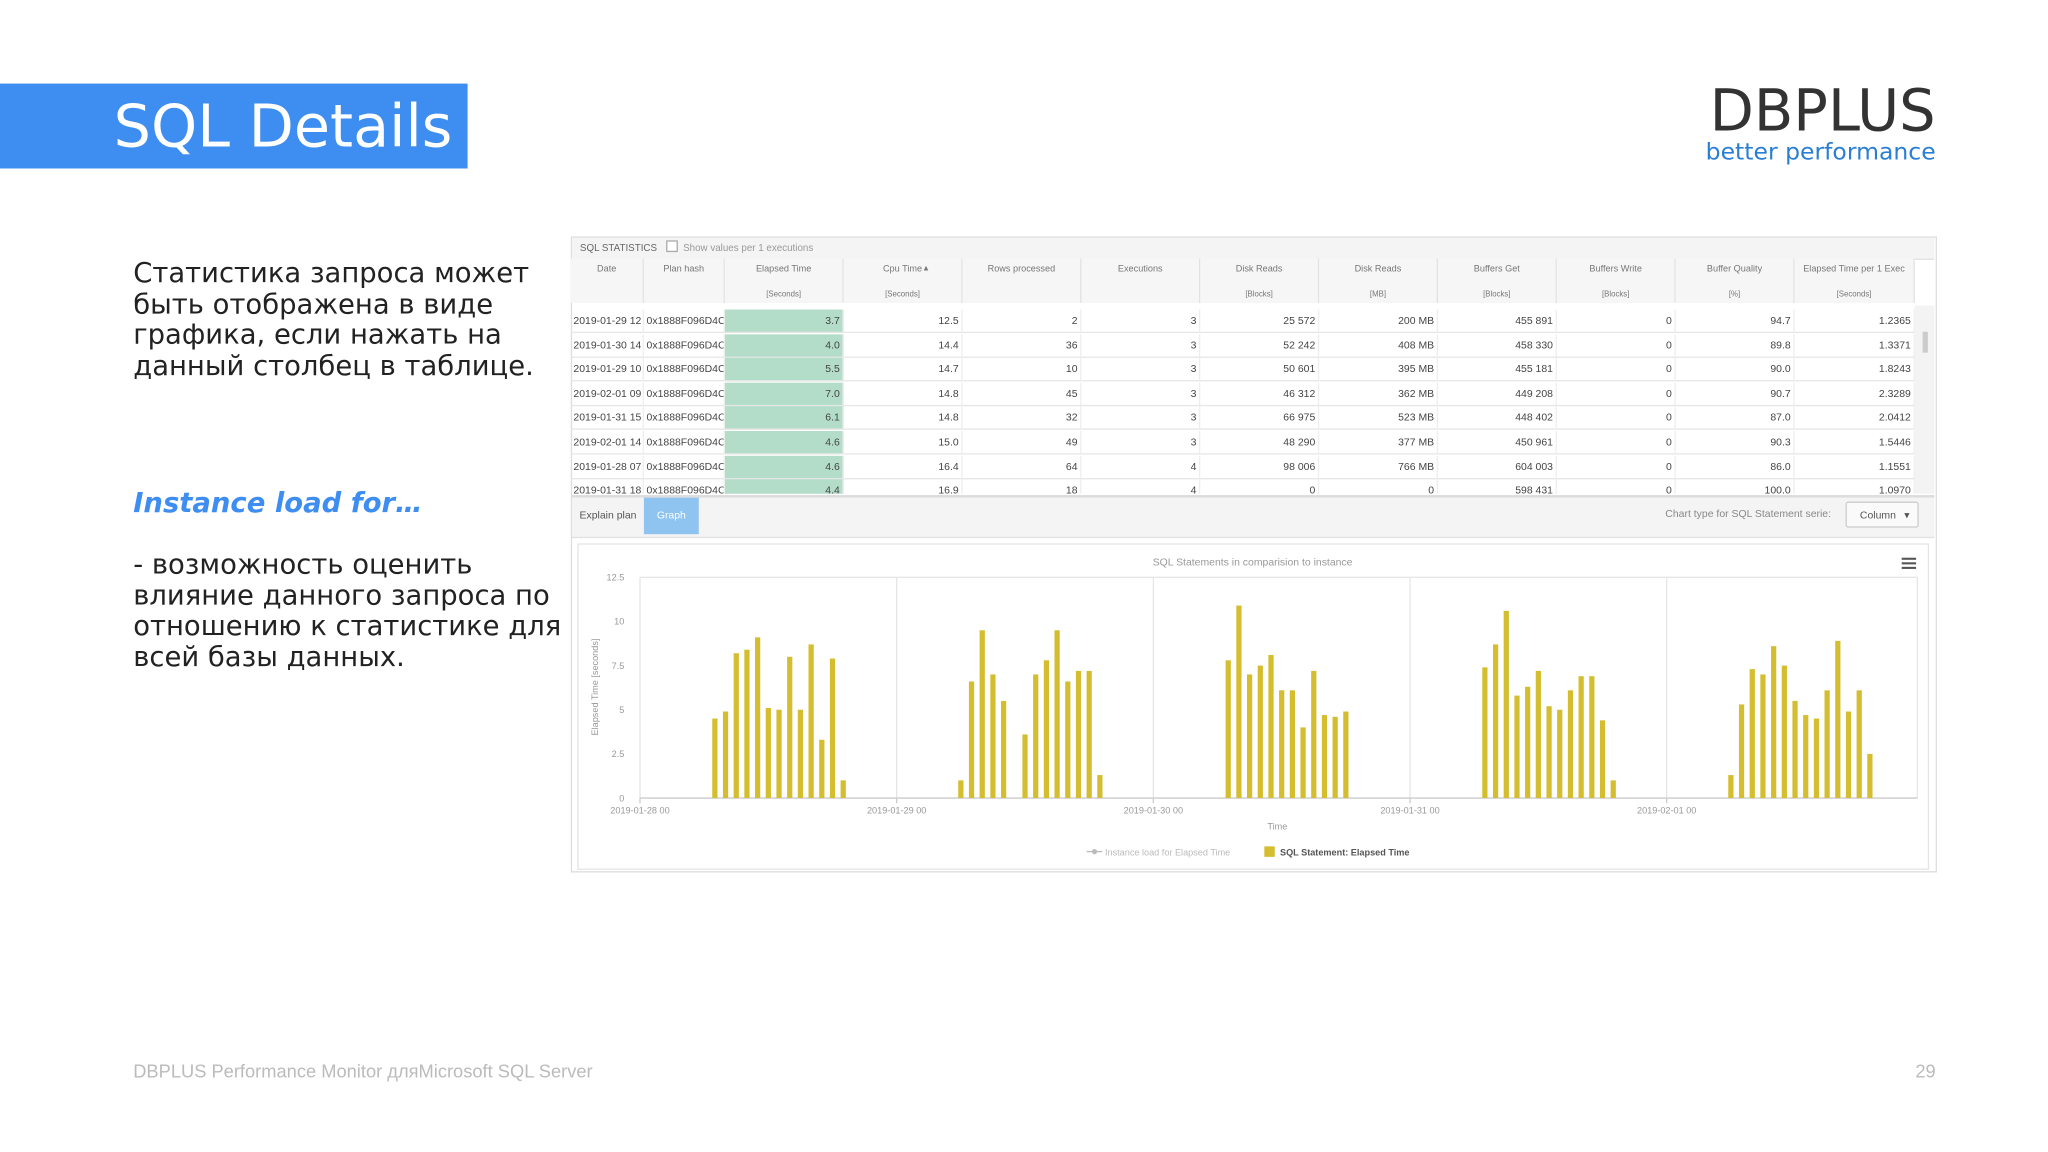 The image size is (2048, 1152). What do you see at coordinates (1022, 467) in the screenshot?
I see `table-cell: 64` at bounding box center [1022, 467].